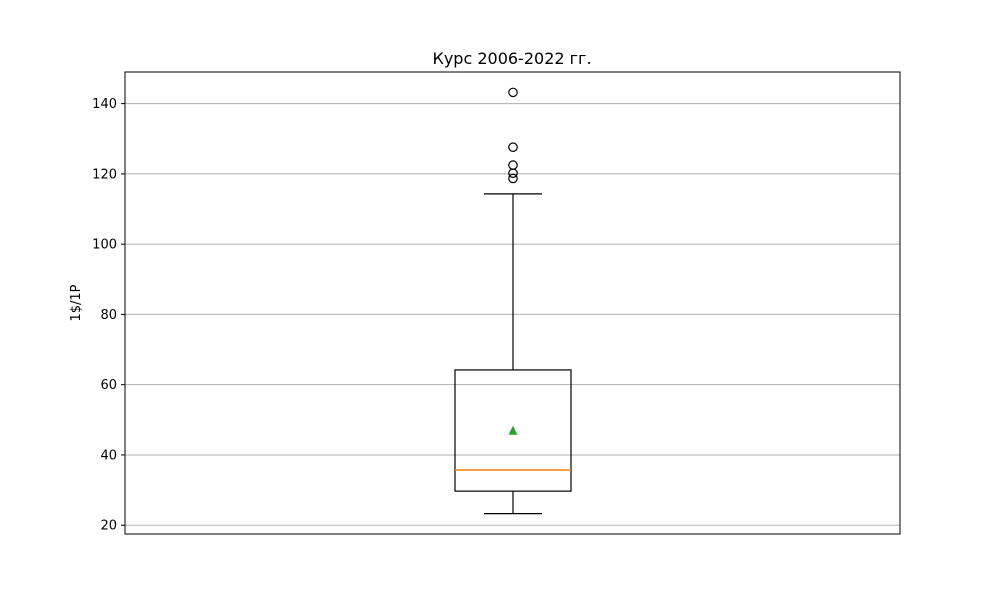  I want to click on y-tick-label: 100, so click(104, 245).